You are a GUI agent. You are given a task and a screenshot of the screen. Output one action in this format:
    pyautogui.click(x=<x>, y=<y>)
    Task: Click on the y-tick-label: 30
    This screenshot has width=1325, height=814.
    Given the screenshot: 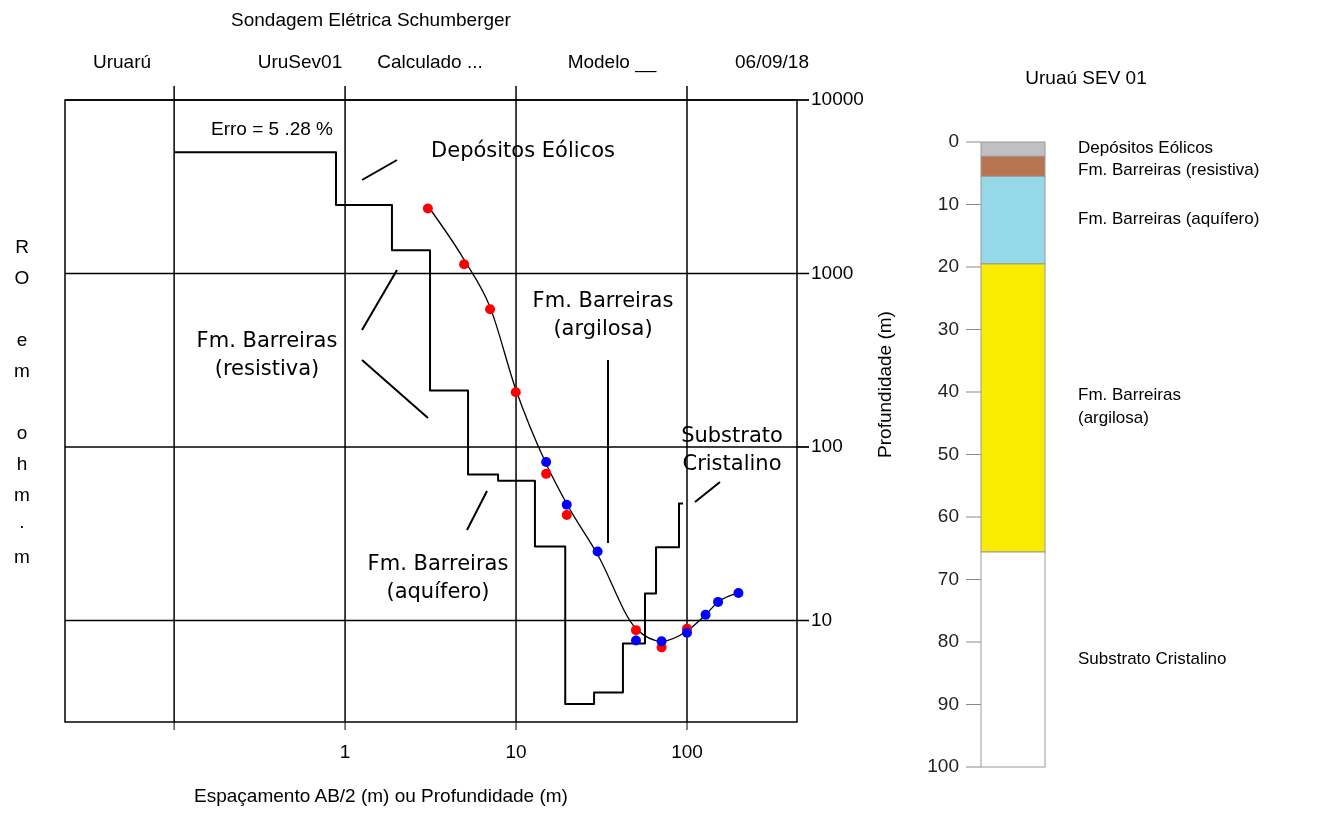 What is the action you would take?
    pyautogui.click(x=948, y=328)
    